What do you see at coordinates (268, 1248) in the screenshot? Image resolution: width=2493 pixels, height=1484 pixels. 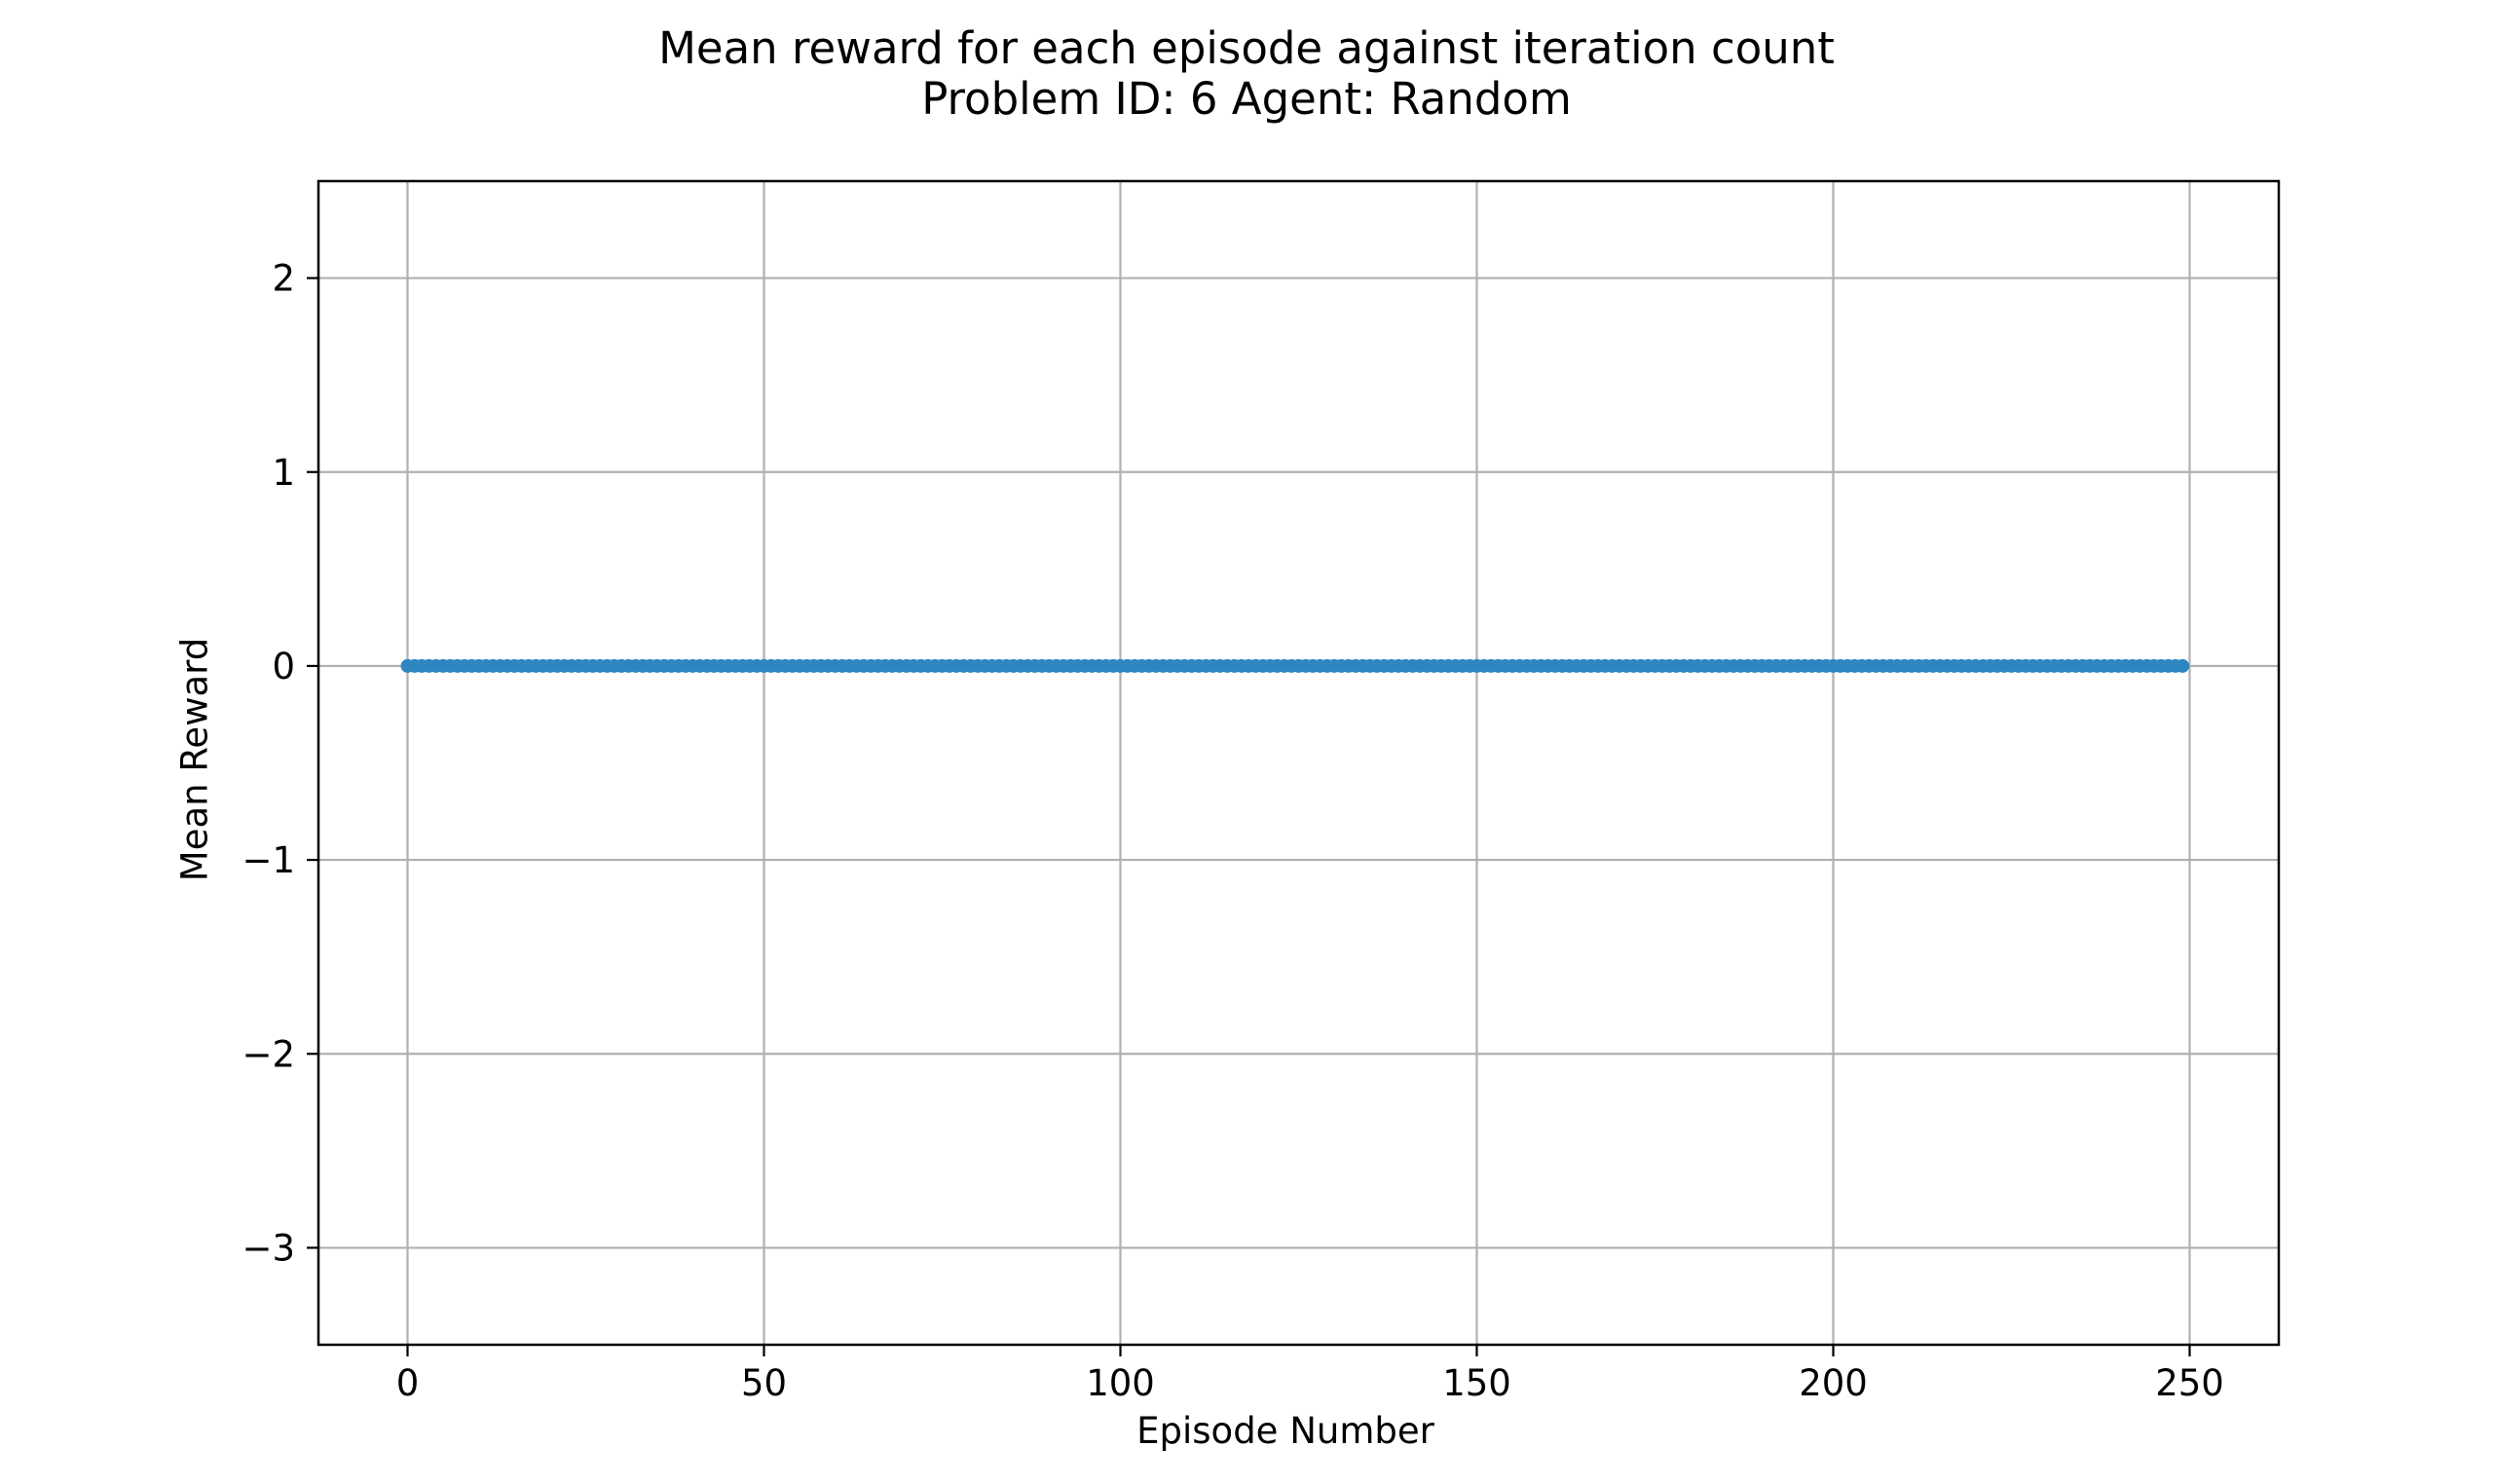 I see `y-tick-label: −3` at bounding box center [268, 1248].